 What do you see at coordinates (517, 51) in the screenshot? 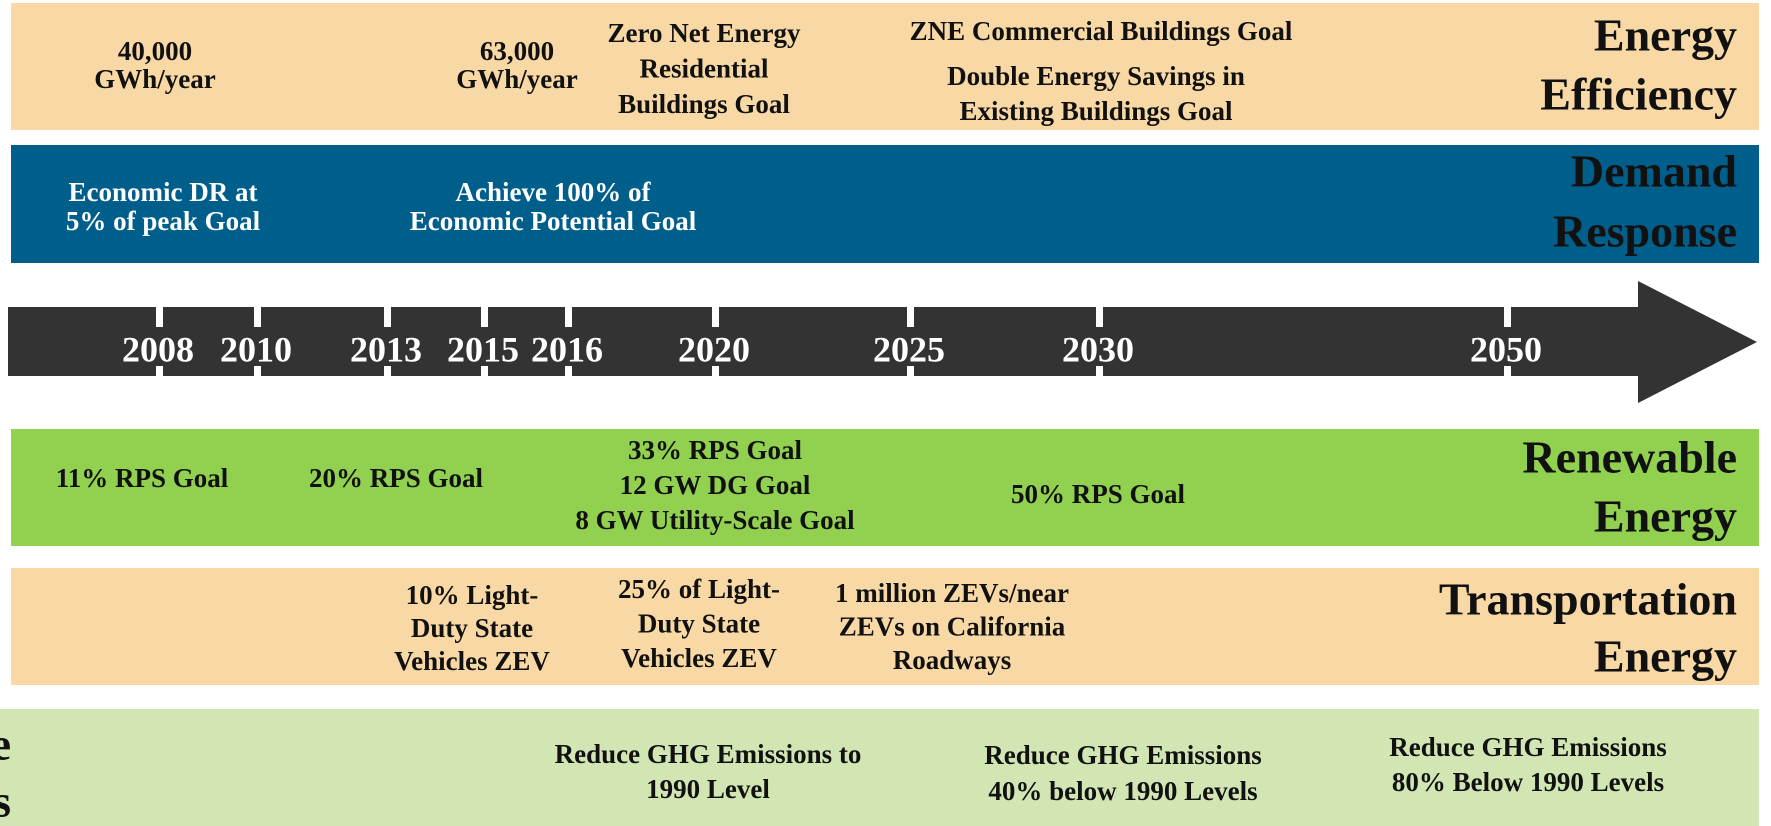
I see `goal-text: 63,000` at bounding box center [517, 51].